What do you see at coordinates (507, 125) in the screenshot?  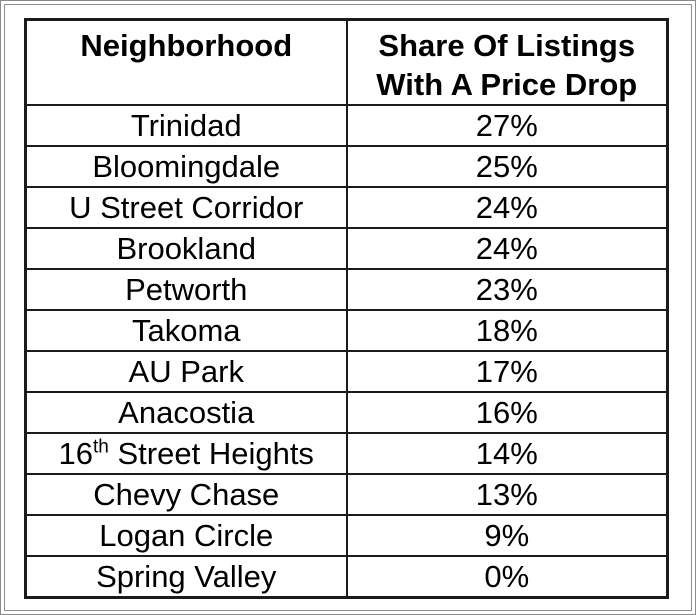 I see `share-cell: 27%` at bounding box center [507, 125].